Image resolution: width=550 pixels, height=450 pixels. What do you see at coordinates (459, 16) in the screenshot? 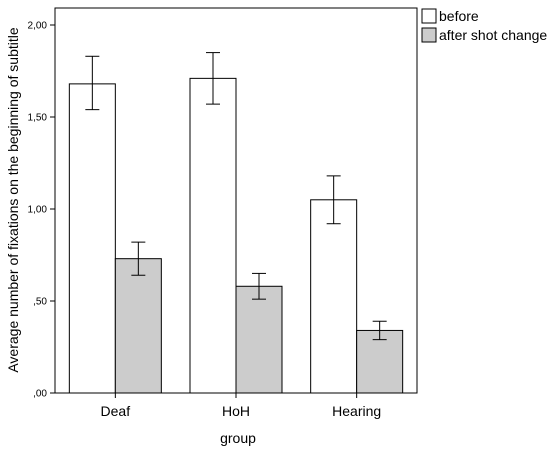
I see `legend-label: before` at bounding box center [459, 16].